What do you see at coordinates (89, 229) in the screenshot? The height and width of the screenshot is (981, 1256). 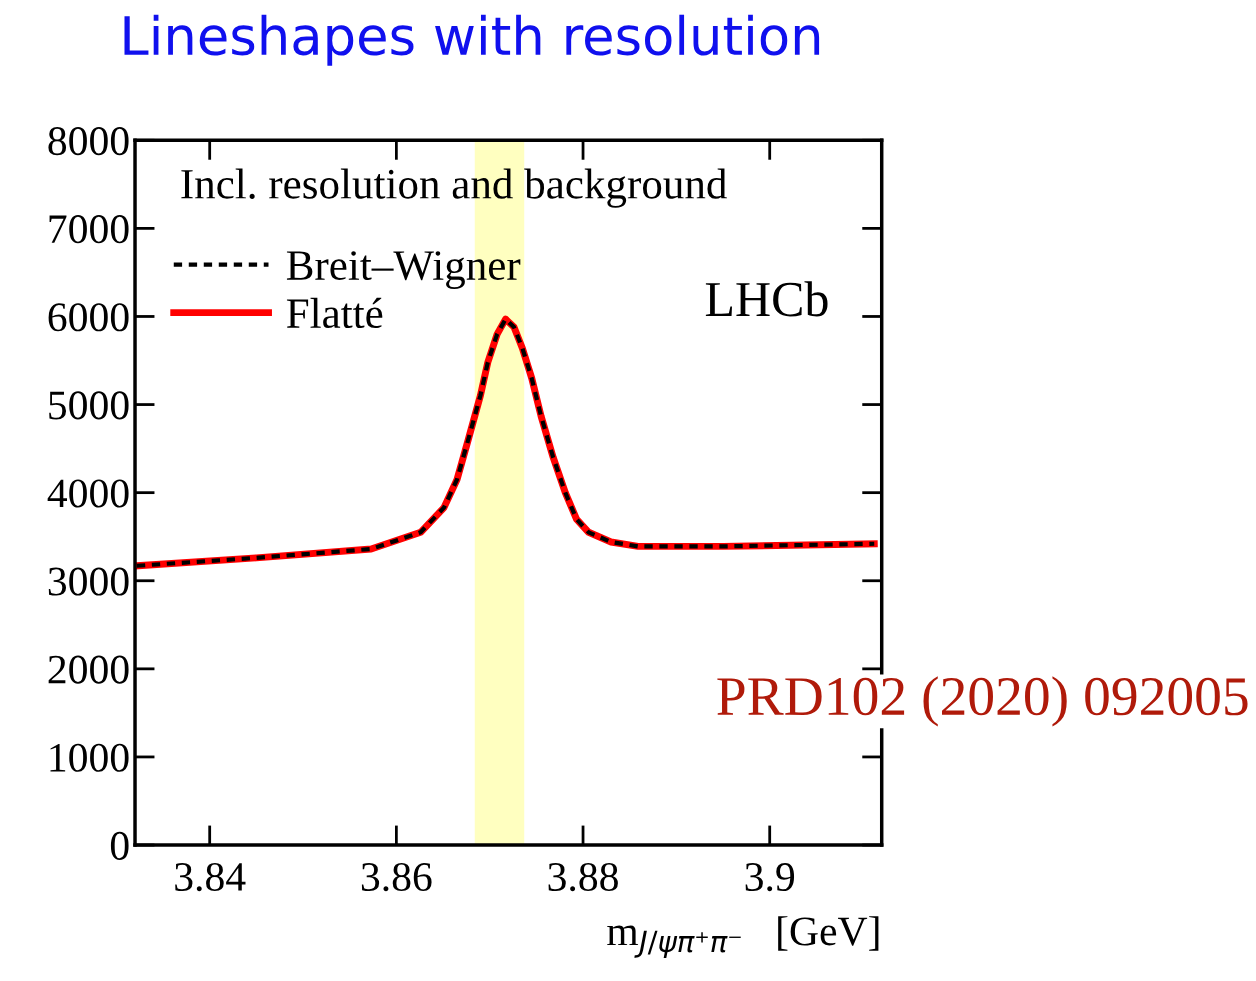 I see `y-tick-label: 7000` at bounding box center [89, 229].